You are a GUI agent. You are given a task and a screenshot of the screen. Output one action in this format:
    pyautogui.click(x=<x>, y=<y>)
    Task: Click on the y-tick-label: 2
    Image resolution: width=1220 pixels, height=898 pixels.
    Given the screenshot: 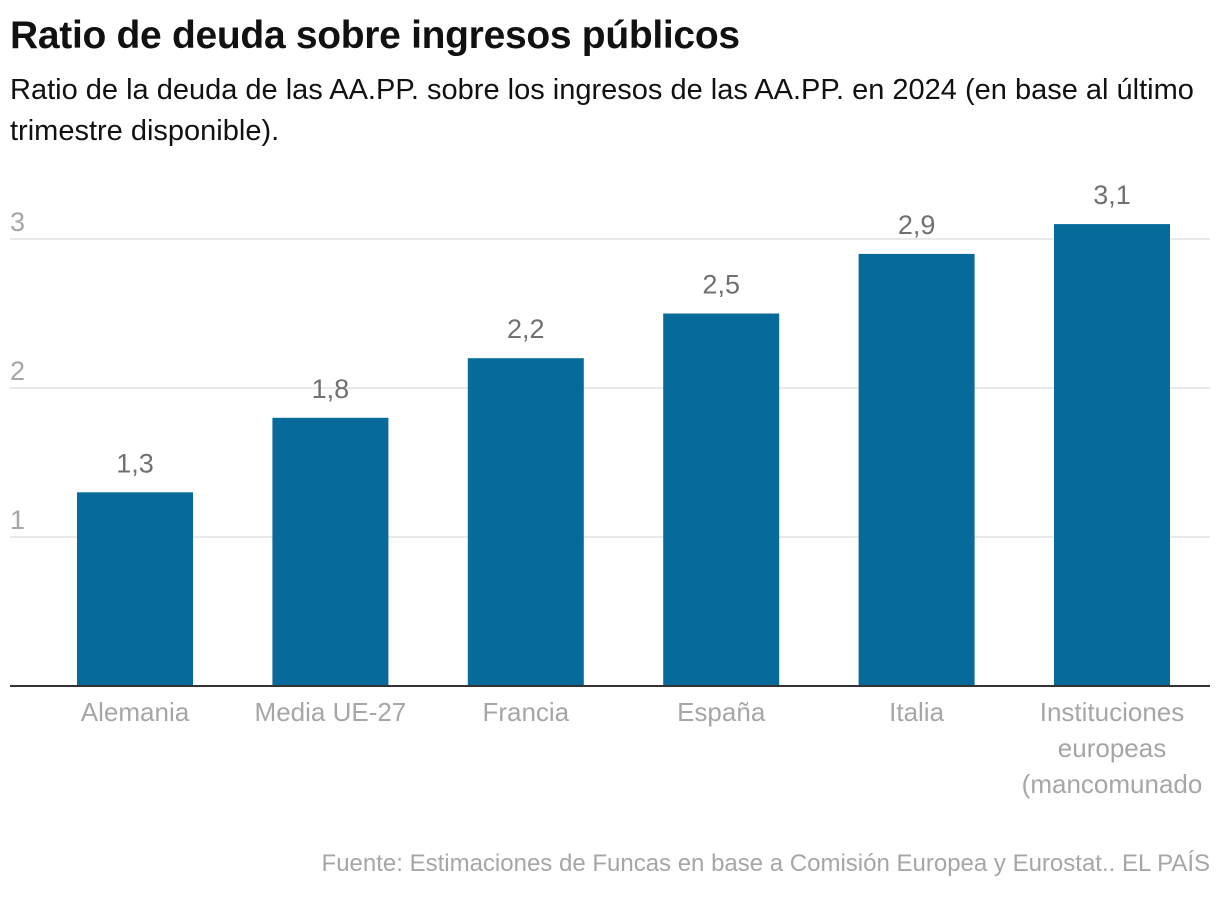 What is the action you would take?
    pyautogui.click(x=17, y=371)
    